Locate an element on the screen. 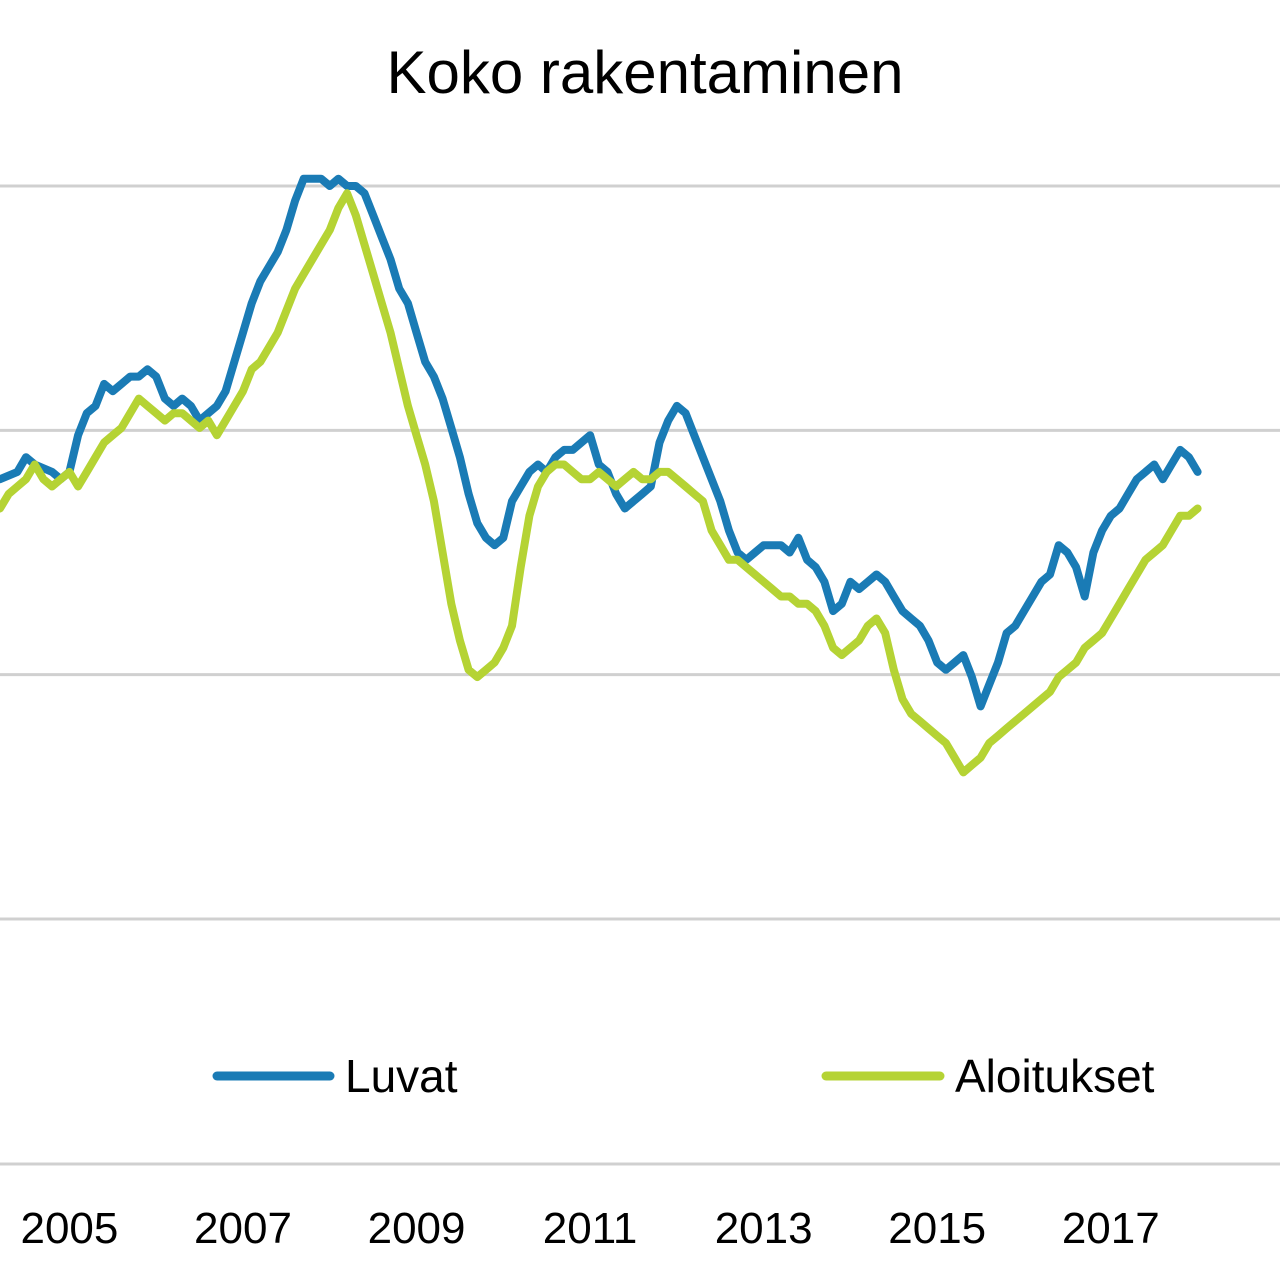 This screenshot has height=1280, width=1280. x-axis-tick-labels: 2005 2007 2009 2011 2013 2015 2017 is located at coordinates (589, 1228).